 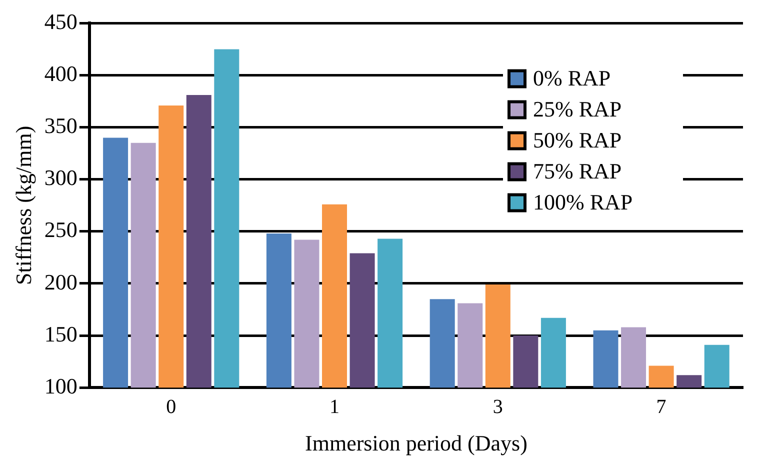 What do you see at coordinates (61, 125) in the screenshot?
I see `y-tick-label: 350` at bounding box center [61, 125].